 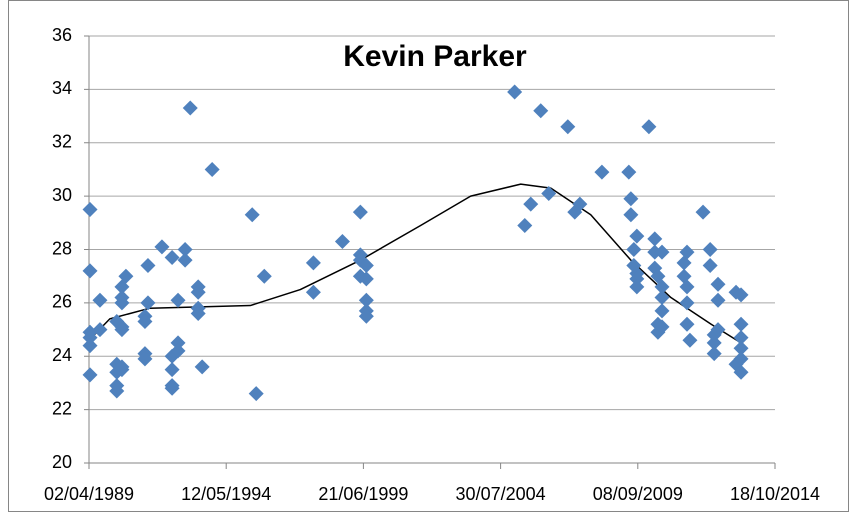 I want to click on x-tick-label: 21/06/1999, so click(x=363, y=494).